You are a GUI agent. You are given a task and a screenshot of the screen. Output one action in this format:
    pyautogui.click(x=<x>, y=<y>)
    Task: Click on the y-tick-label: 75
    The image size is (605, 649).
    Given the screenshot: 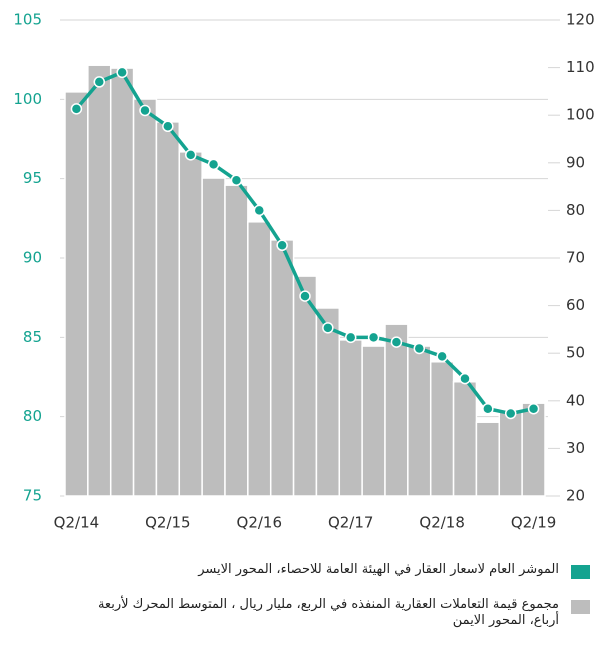 What is the action you would take?
    pyautogui.click(x=32, y=496)
    